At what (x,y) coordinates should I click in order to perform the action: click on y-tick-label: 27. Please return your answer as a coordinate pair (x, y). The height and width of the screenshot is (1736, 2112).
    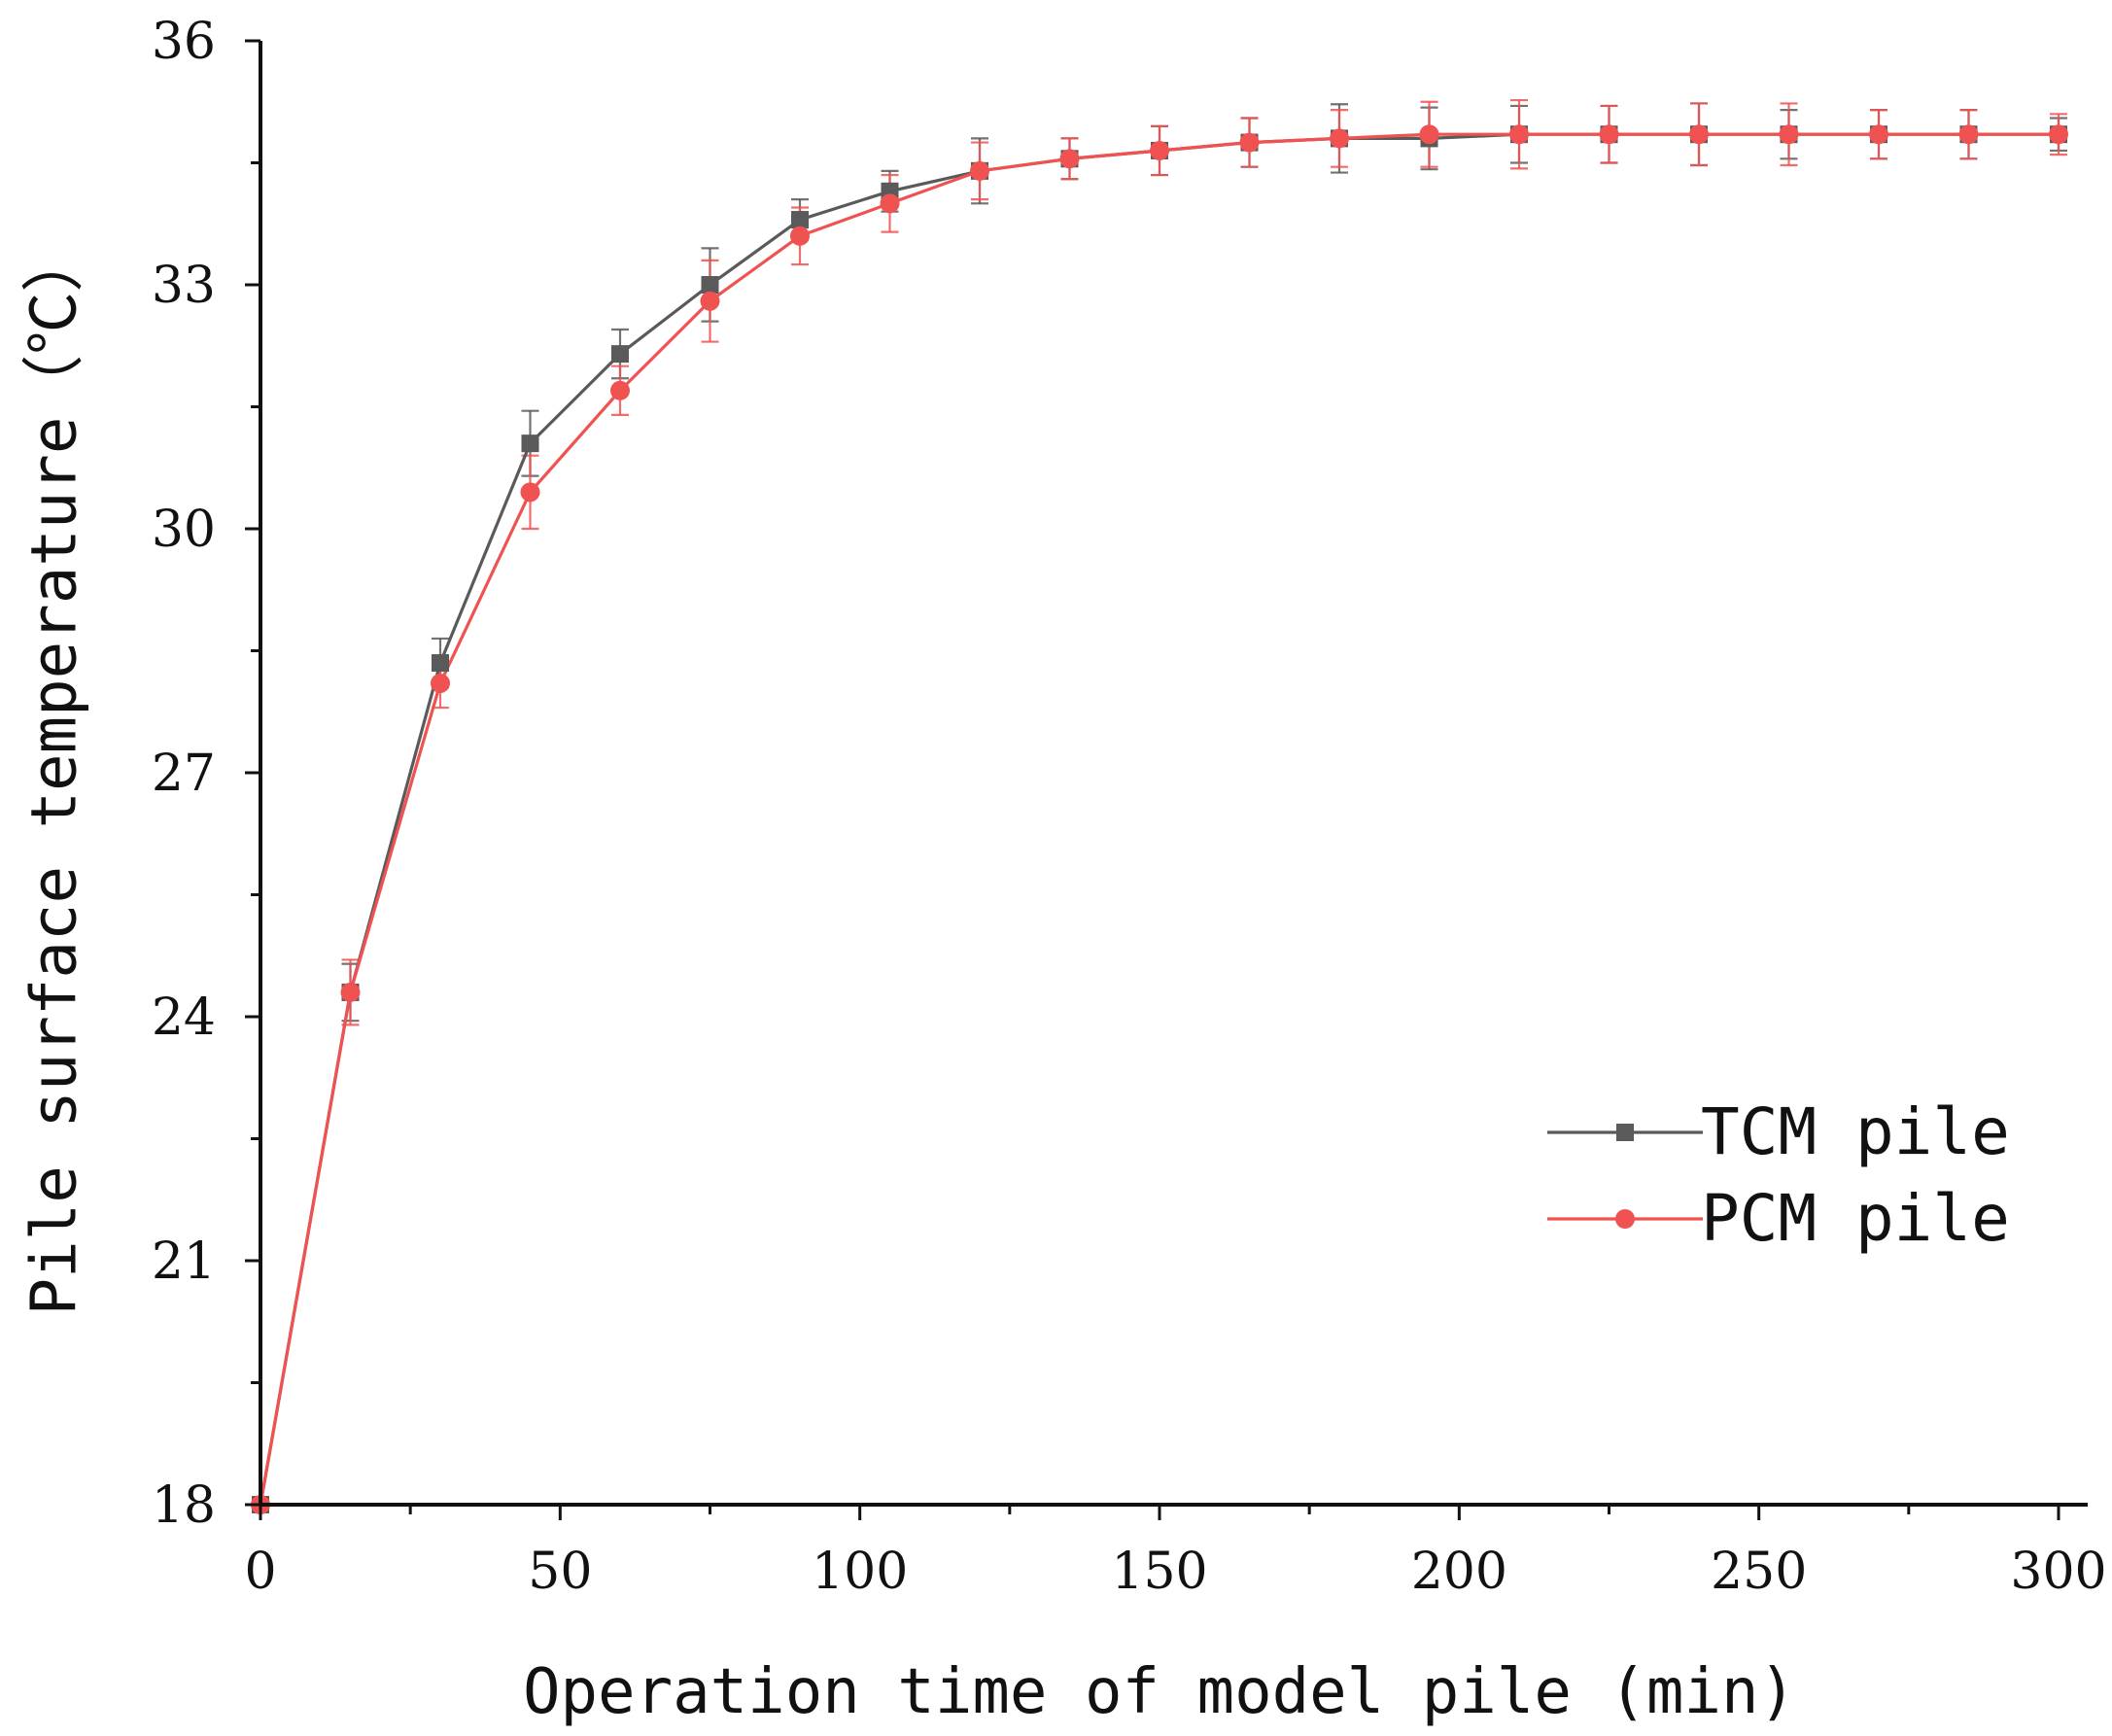
    Looking at the image, I should click on (184, 774).